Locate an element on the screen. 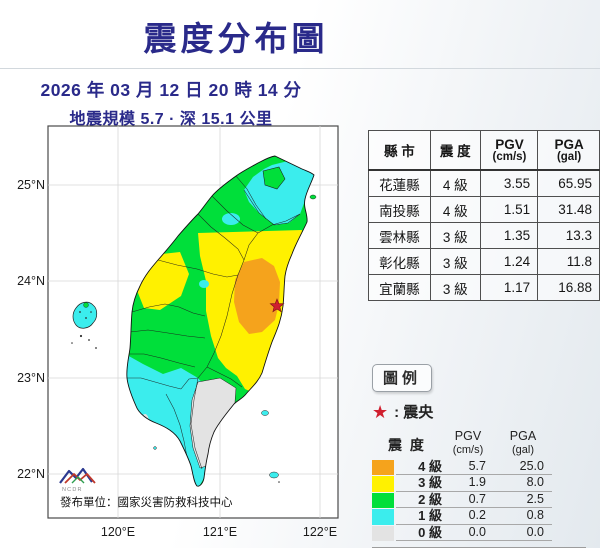 The image size is (600, 548). header-pga-unit: (gal) is located at coordinates (569, 157).